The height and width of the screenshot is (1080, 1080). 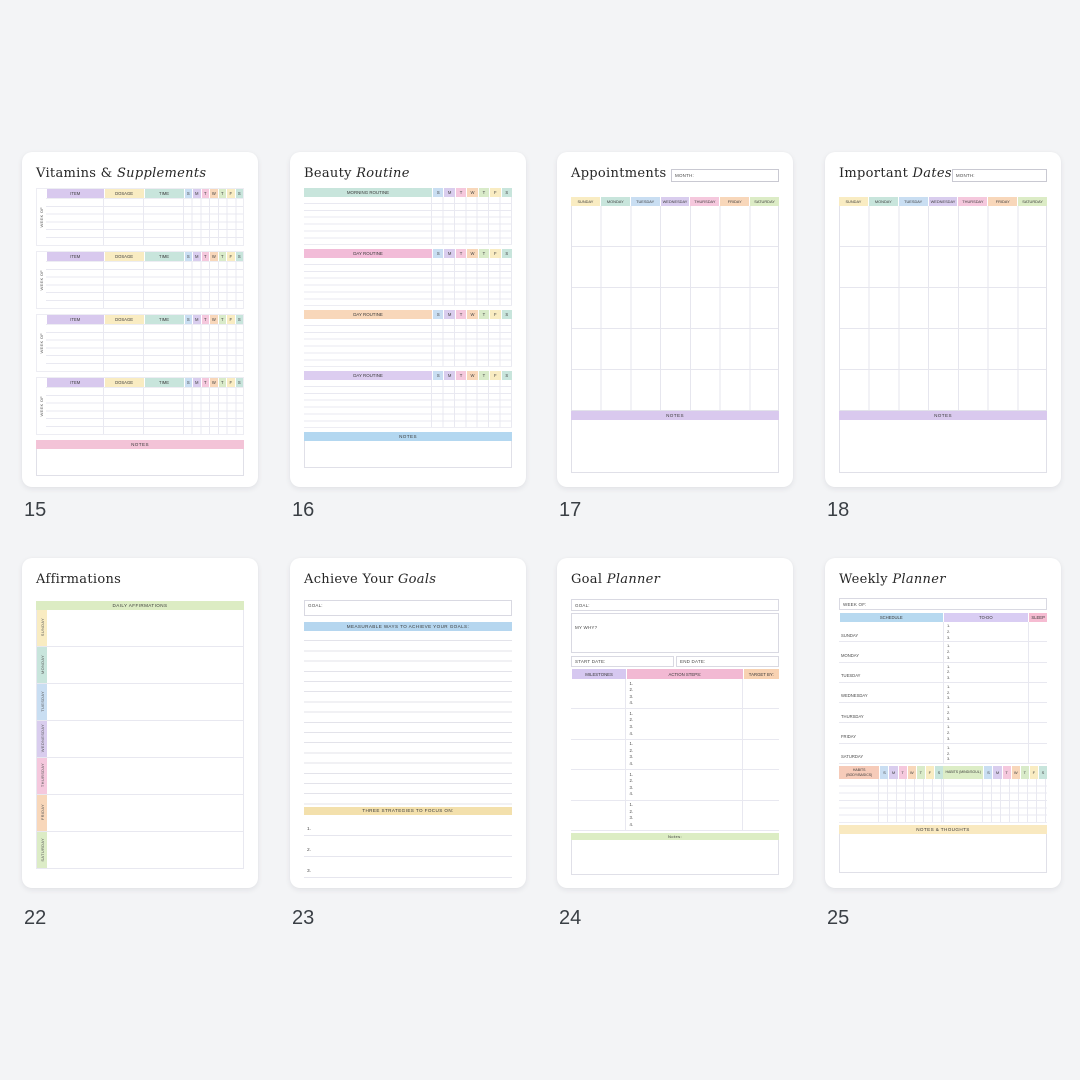 What do you see at coordinates (140, 628) in the screenshot?
I see `day-row: SUNDAY` at bounding box center [140, 628].